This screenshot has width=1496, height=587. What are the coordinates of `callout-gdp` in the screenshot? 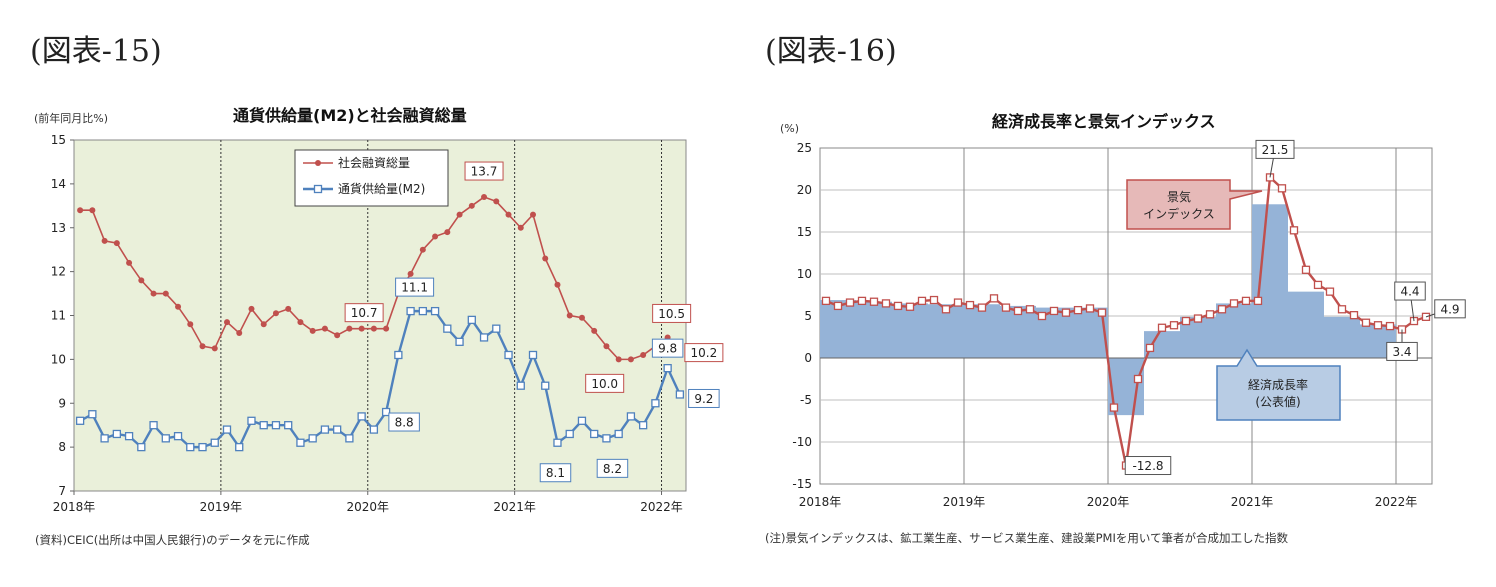 It's located at (1278, 384).